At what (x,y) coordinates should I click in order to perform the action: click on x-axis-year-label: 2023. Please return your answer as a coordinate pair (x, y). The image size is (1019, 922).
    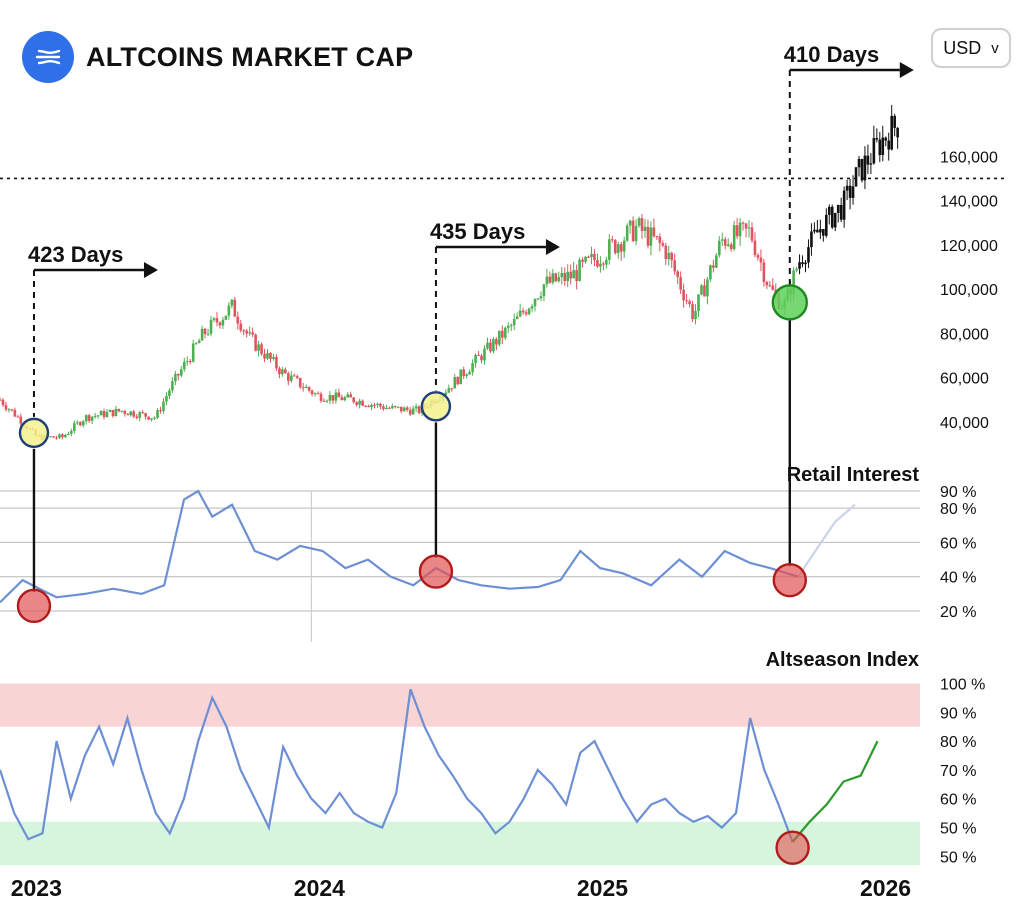
    Looking at the image, I should click on (36, 888).